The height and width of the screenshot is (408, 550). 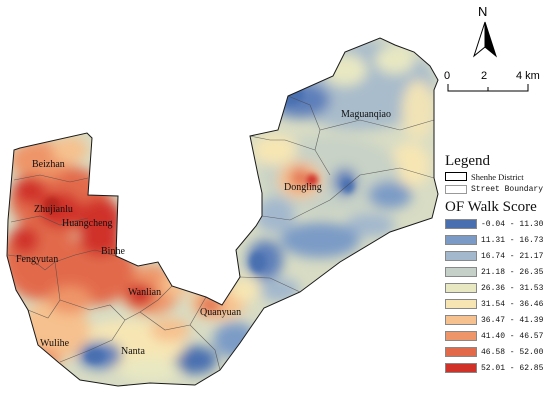 I want to click on street-label-dongling: Dongling, so click(x=303, y=187).